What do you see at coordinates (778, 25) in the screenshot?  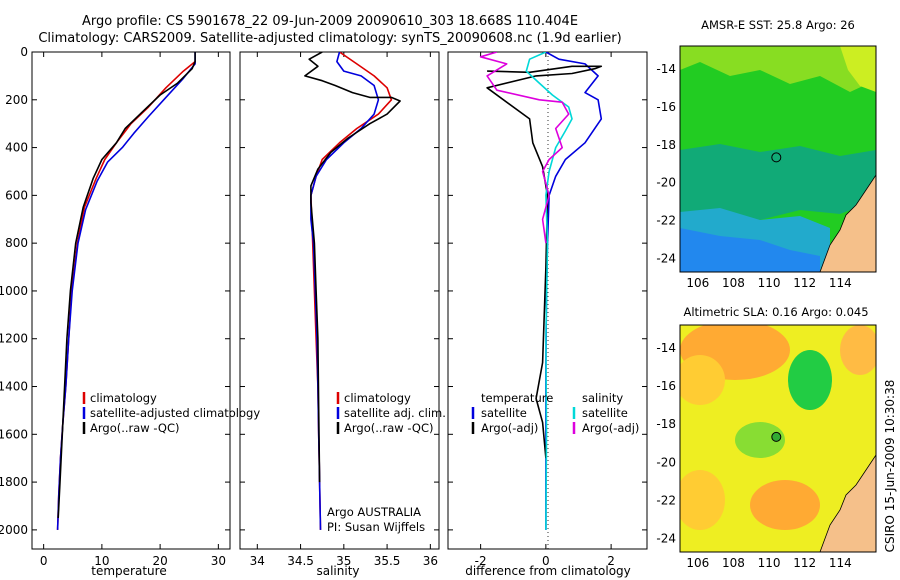 I see `sst-map-title: AMSR-E SST: 25.8 Argo: 26` at bounding box center [778, 25].